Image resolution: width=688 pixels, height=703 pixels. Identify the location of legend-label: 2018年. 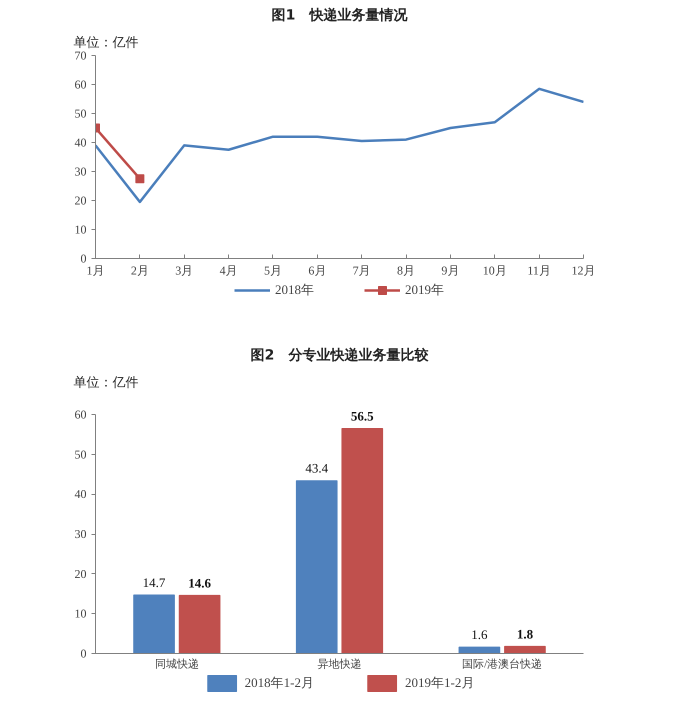
(294, 290).